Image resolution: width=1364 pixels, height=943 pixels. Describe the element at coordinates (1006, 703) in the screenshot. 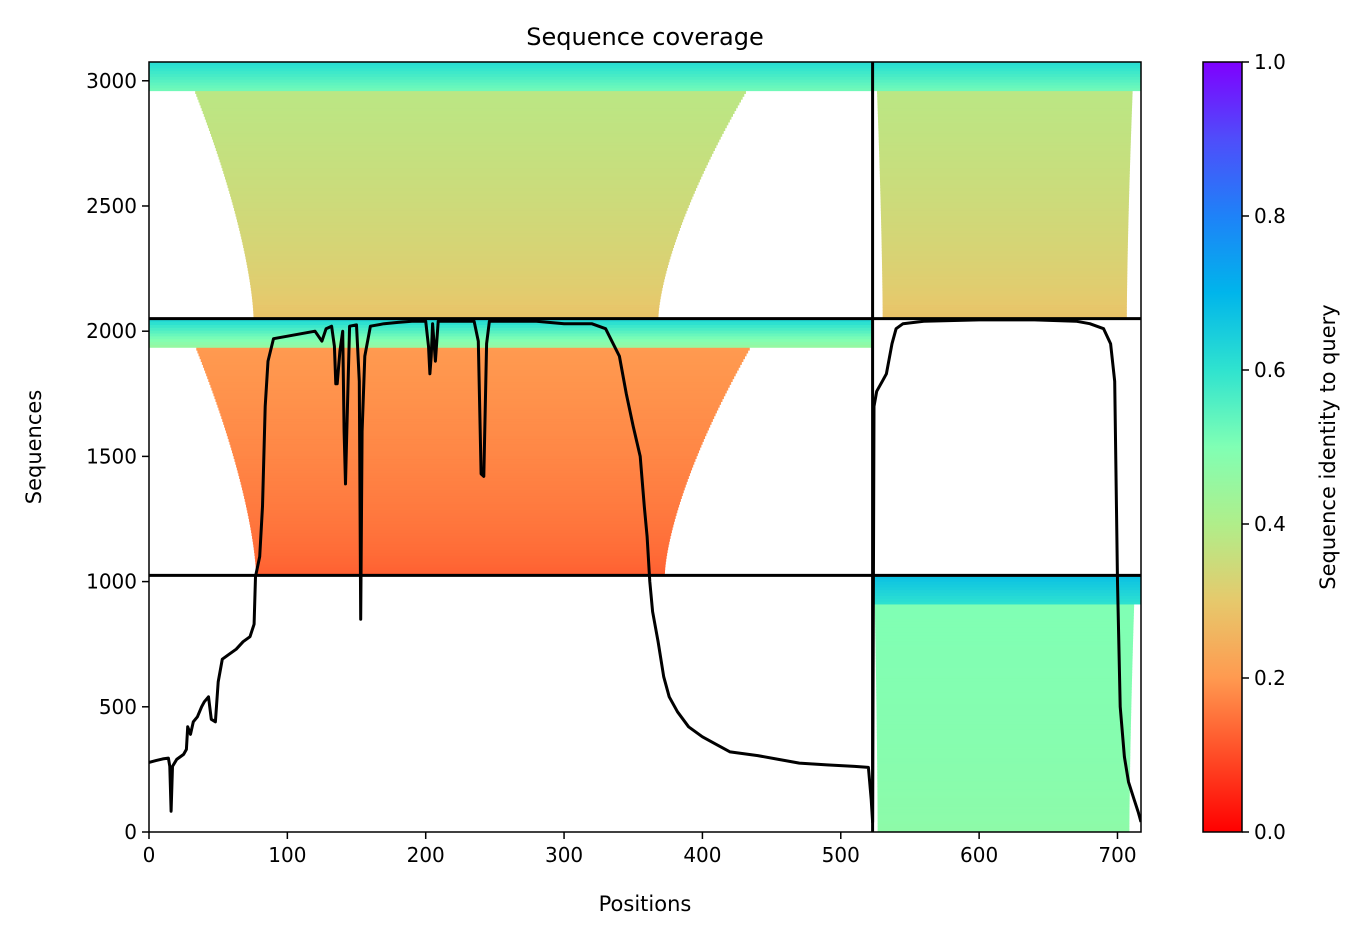

I see `identity-block` at that location.